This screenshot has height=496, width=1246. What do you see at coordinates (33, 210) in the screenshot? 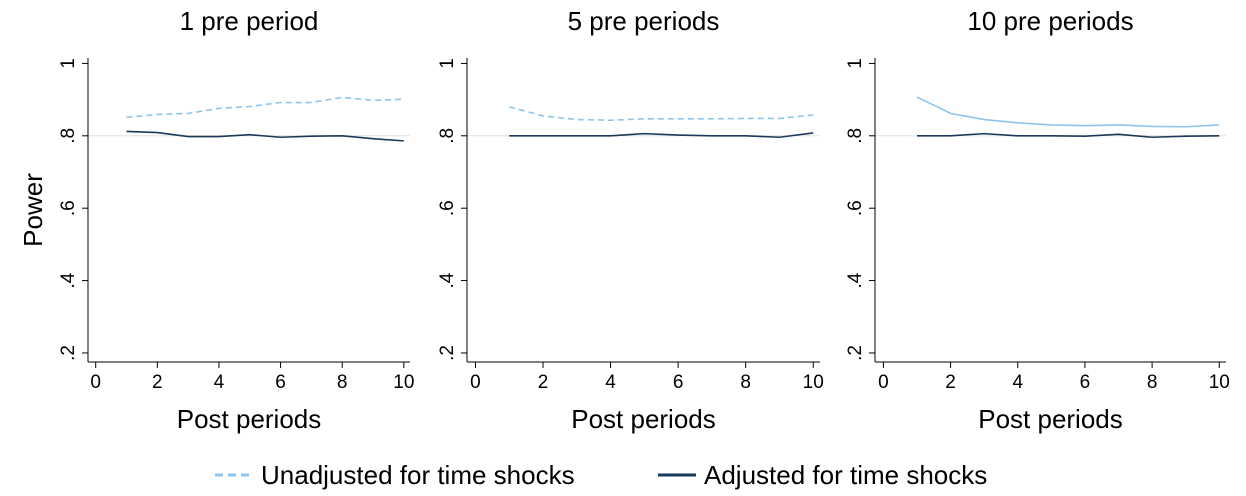
I see `y-axis-label: Power` at bounding box center [33, 210].